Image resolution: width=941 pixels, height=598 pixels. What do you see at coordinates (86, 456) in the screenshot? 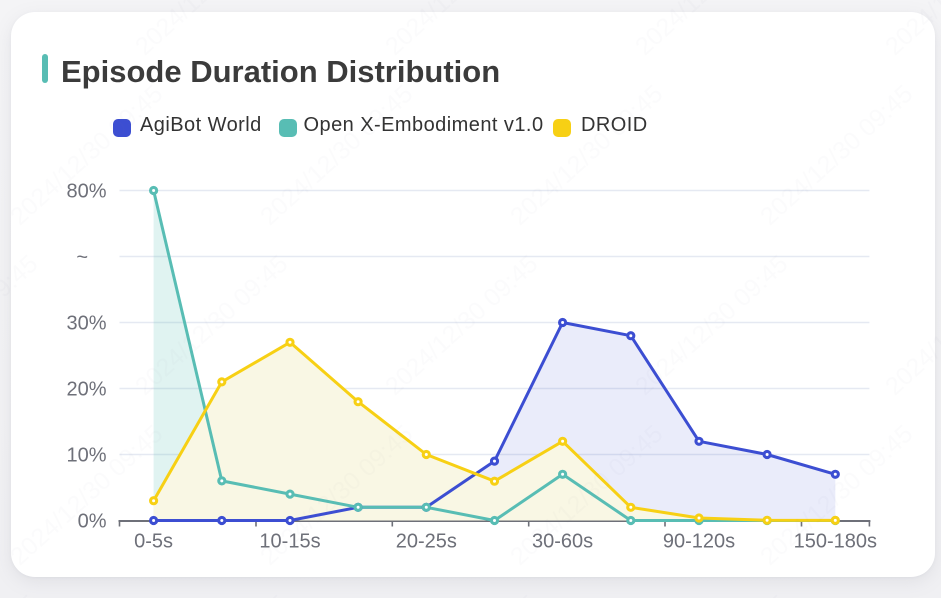
I see `svg-text: 10%` at bounding box center [86, 456].